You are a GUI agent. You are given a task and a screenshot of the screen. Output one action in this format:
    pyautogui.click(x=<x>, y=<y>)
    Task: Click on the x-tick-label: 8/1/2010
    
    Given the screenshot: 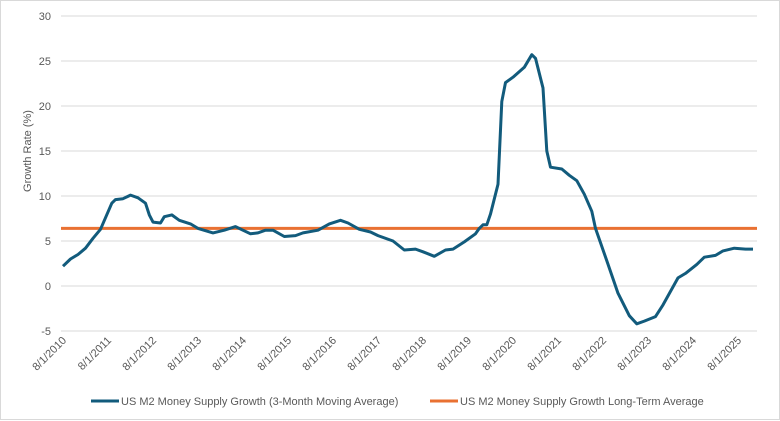 What is the action you would take?
    pyautogui.click(x=49, y=354)
    